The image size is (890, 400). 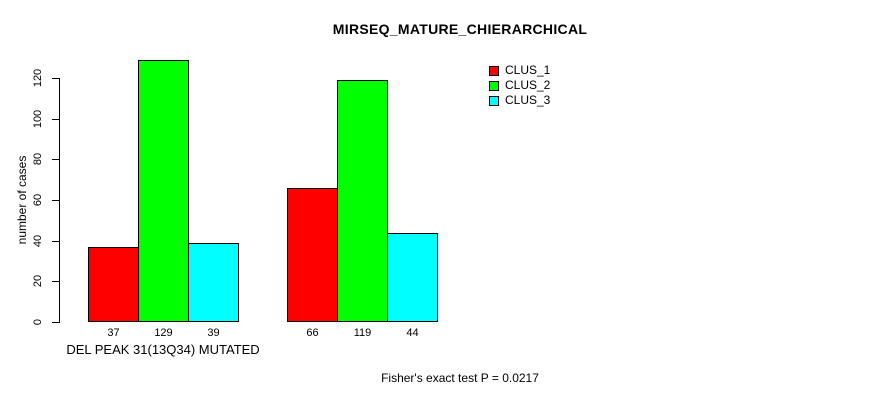 What do you see at coordinates (163, 333) in the screenshot?
I see `bar-value-label: 129` at bounding box center [163, 333].